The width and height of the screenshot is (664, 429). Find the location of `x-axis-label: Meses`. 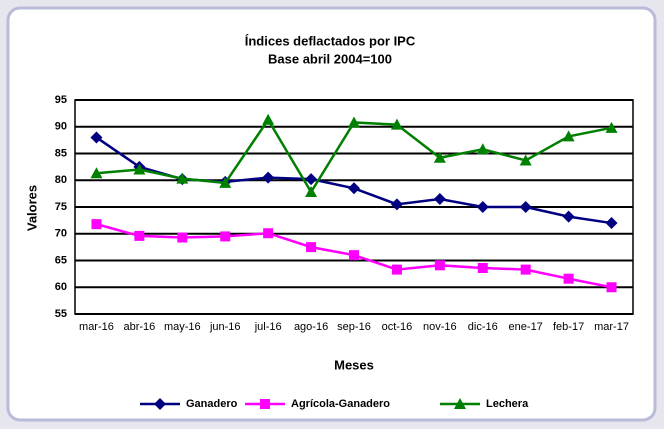

x-axis-label: Meses is located at coordinates (354, 364).